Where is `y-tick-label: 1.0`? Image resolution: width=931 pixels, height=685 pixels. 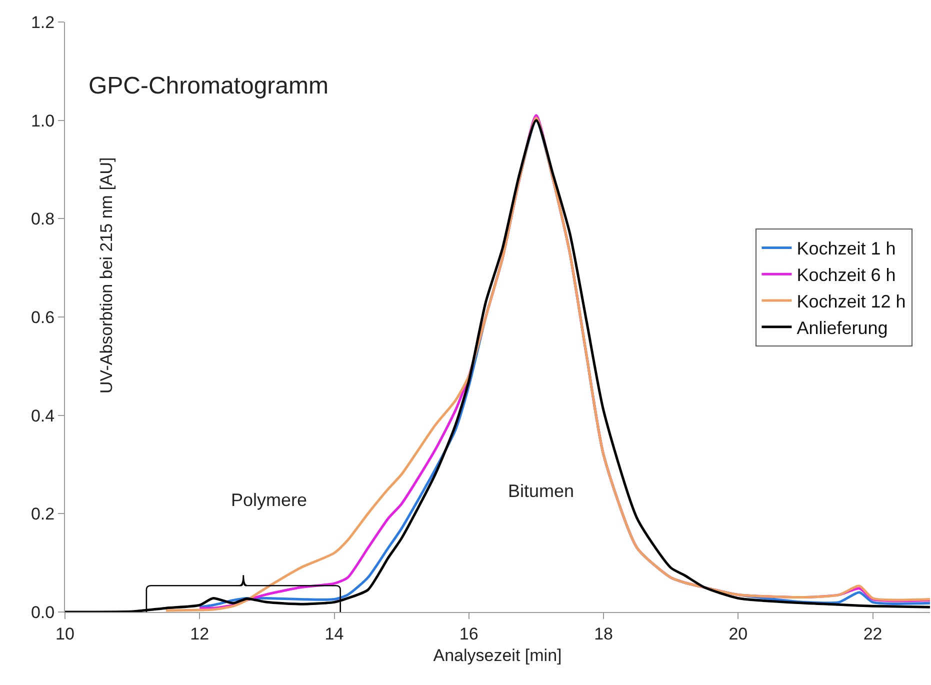 y-tick-label: 1.0 is located at coordinates (42, 120).